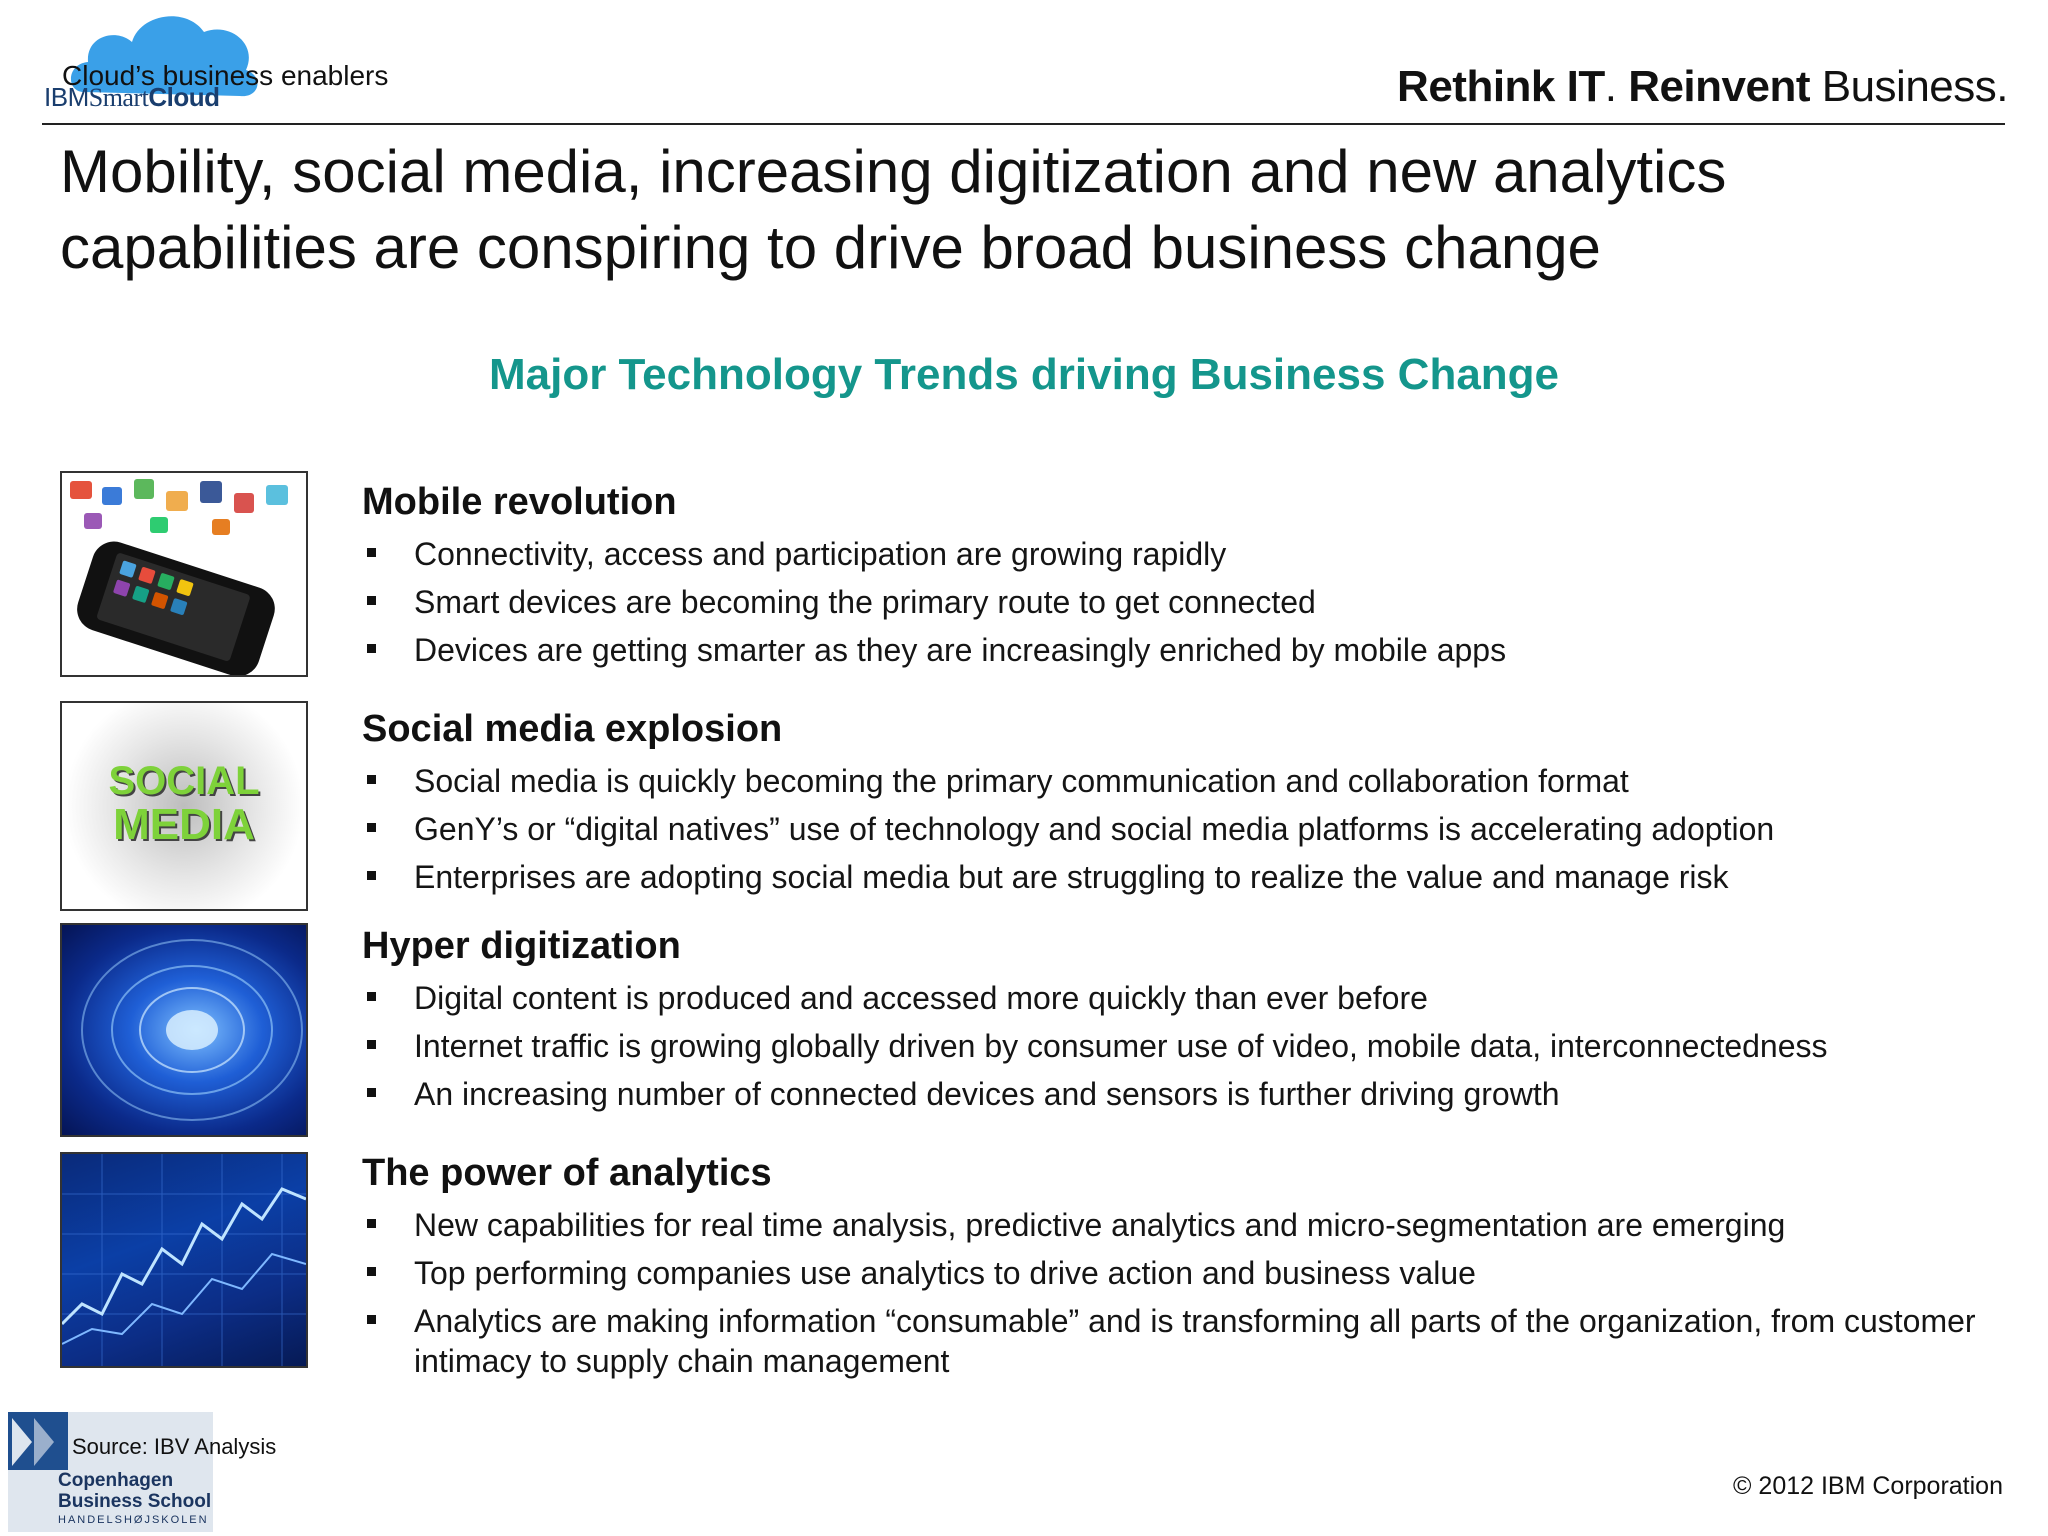 The image size is (2048, 1536). I want to click on ibm-smartcloud-logo, so click(162, 55).